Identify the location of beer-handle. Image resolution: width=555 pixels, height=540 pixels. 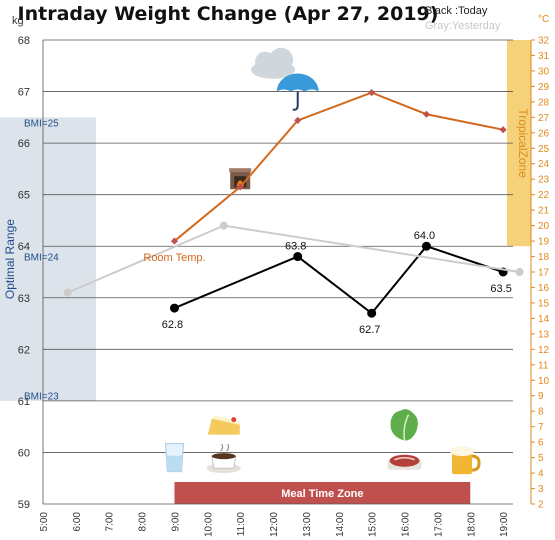
(476, 463).